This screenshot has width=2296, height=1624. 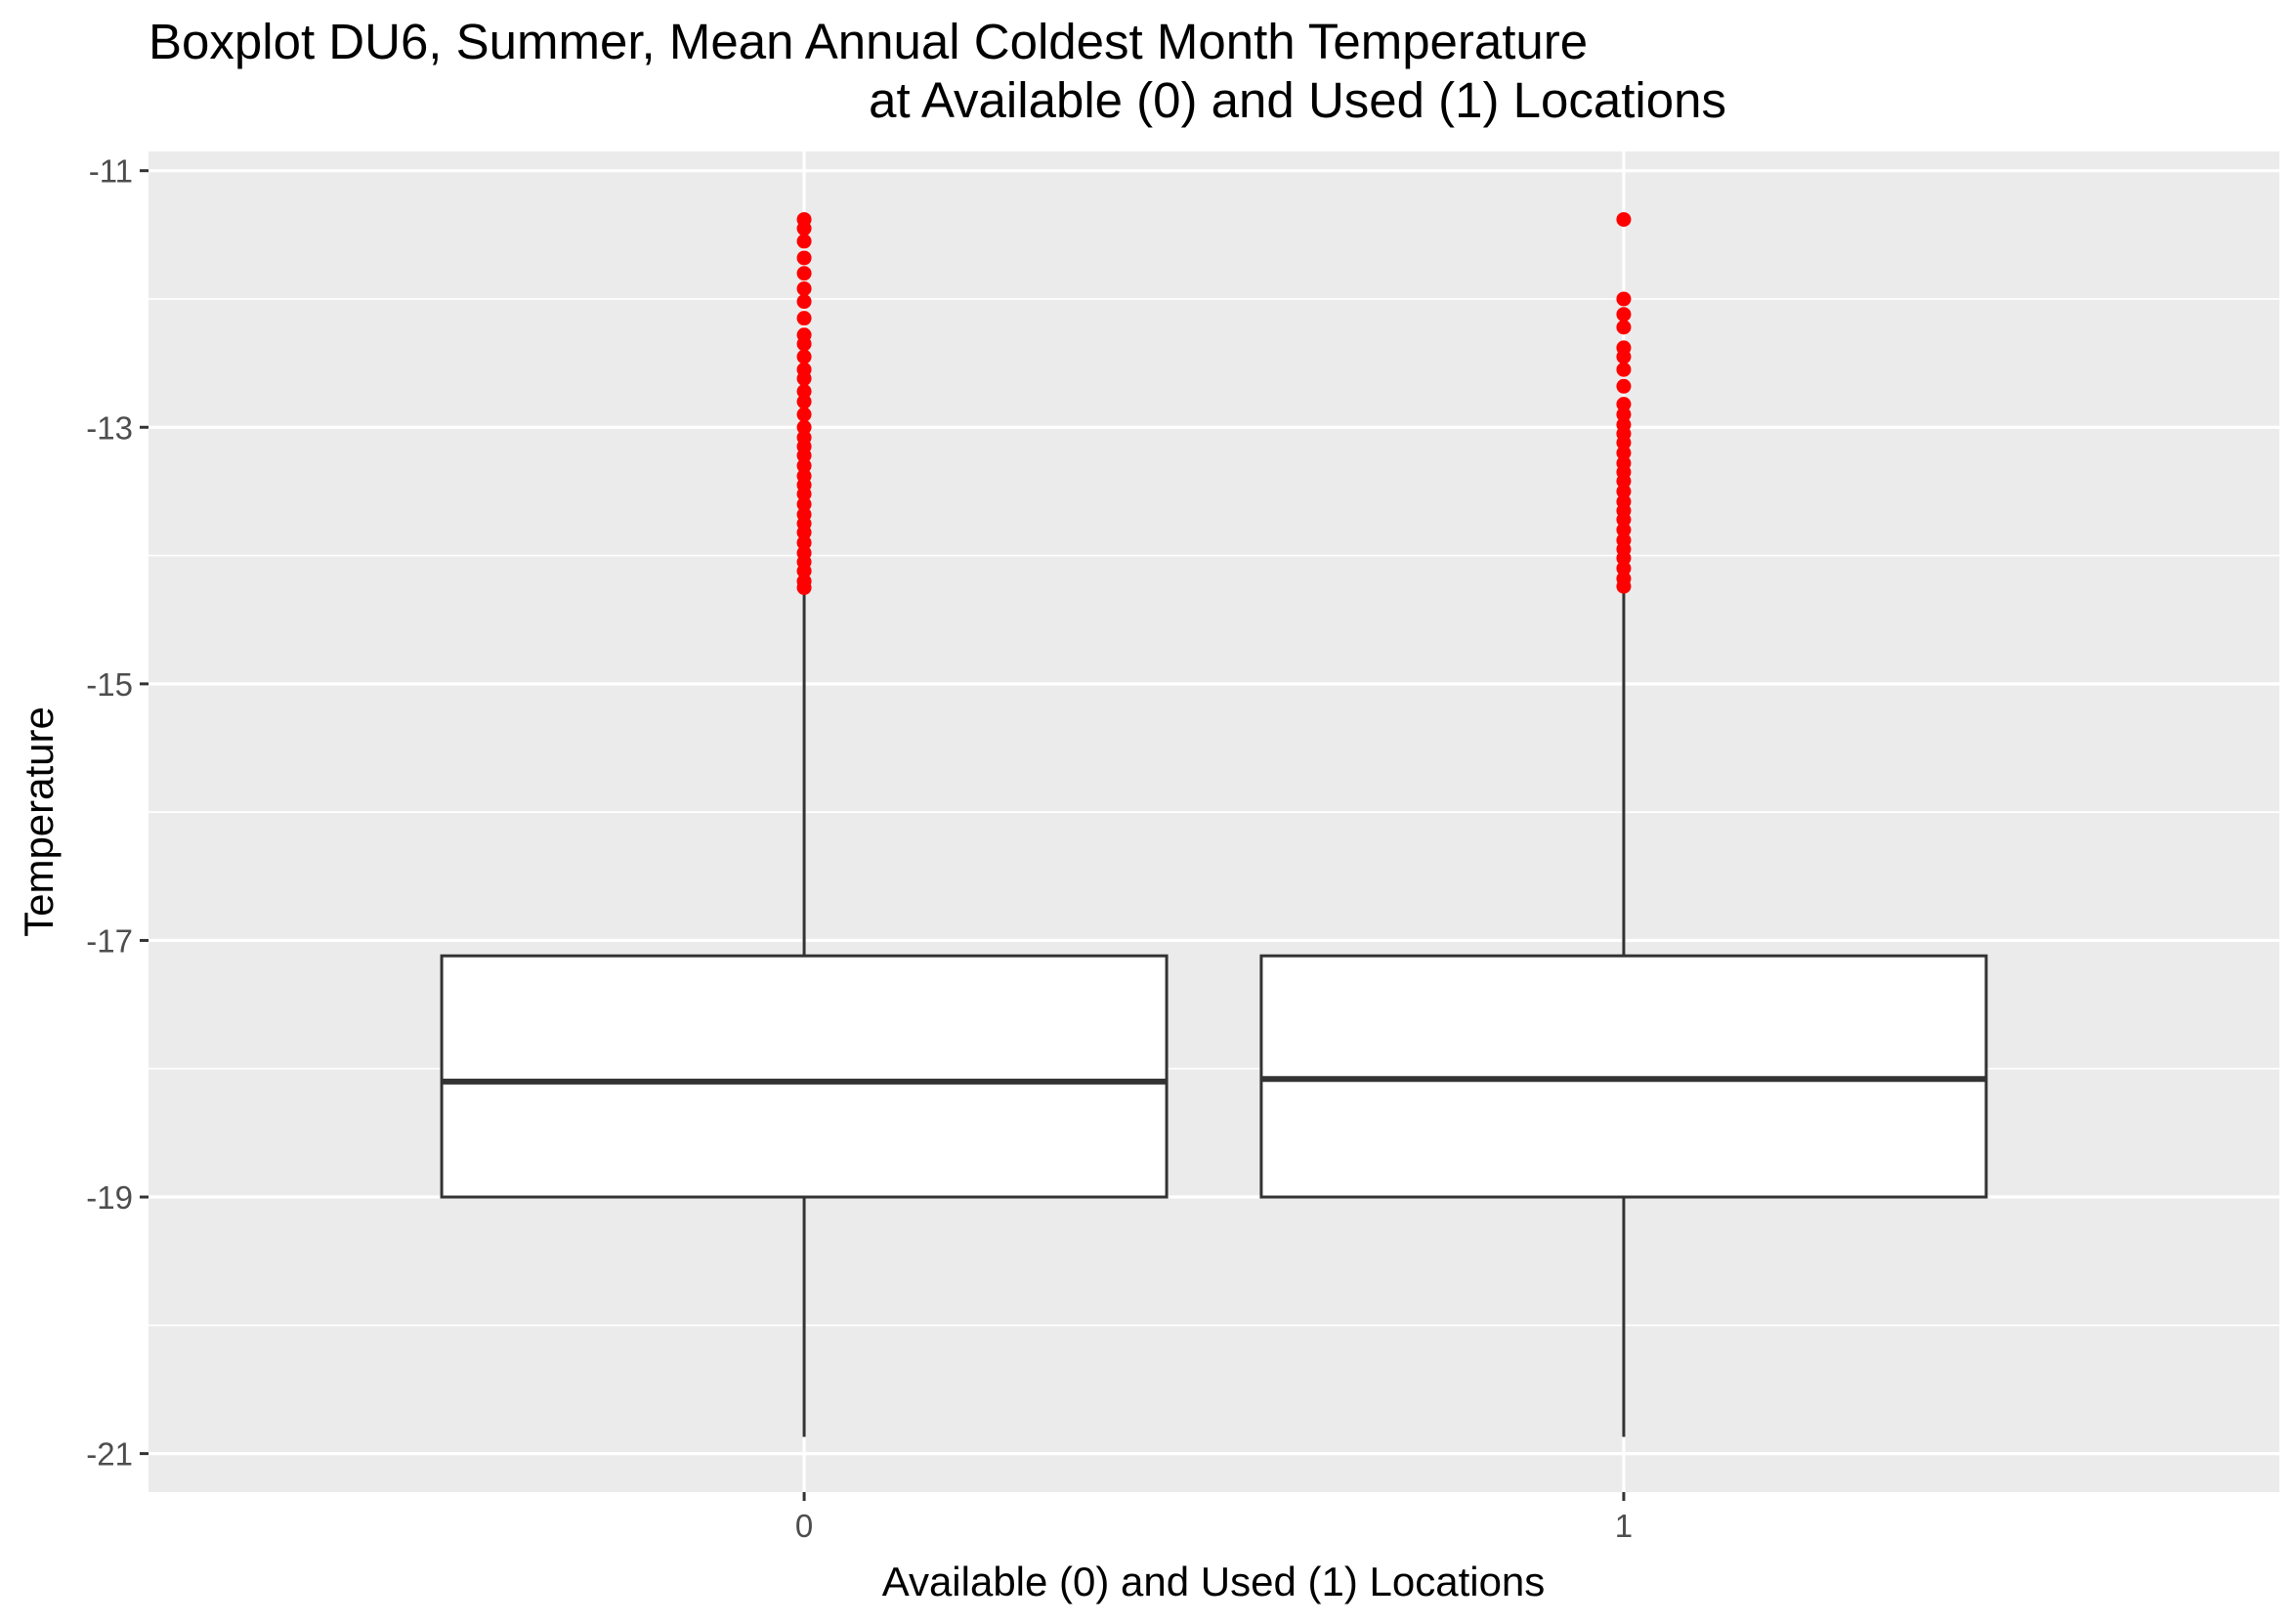 What do you see at coordinates (805, 1077) in the screenshot?
I see `iqr-box` at bounding box center [805, 1077].